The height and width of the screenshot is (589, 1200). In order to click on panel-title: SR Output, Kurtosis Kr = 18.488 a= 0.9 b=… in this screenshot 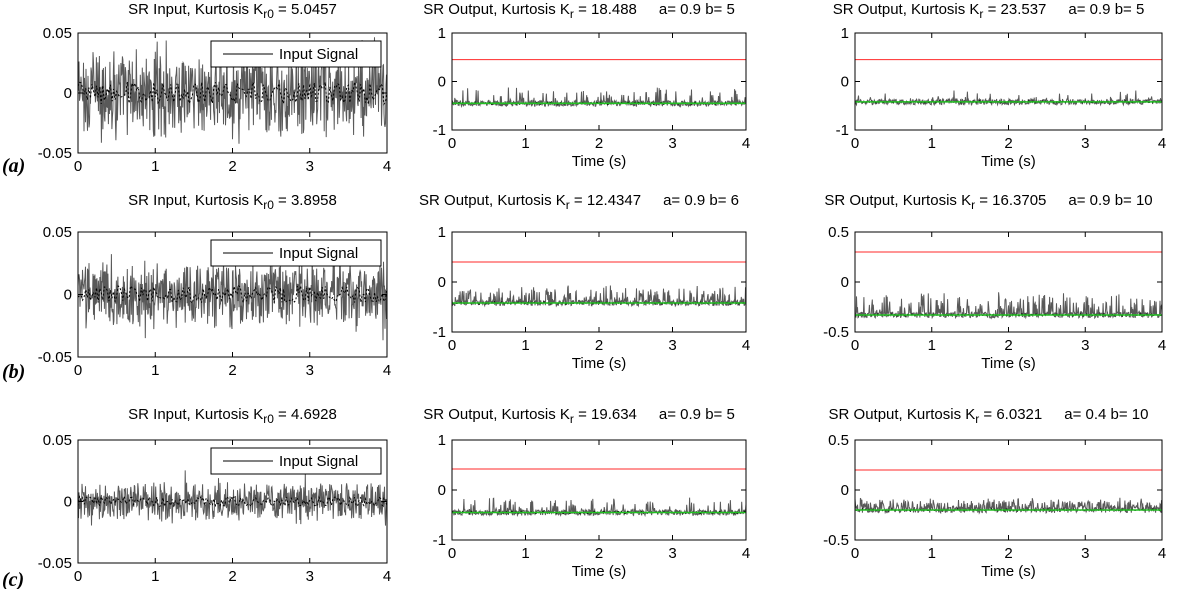, I will do `click(579, 11)`.